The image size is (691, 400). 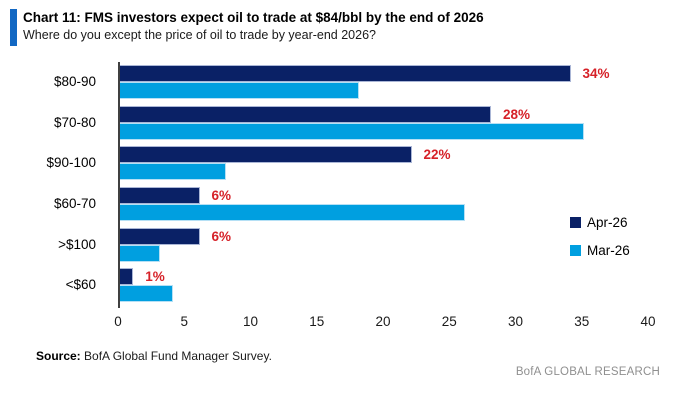 I want to click on value-label: 22%, so click(x=437, y=155).